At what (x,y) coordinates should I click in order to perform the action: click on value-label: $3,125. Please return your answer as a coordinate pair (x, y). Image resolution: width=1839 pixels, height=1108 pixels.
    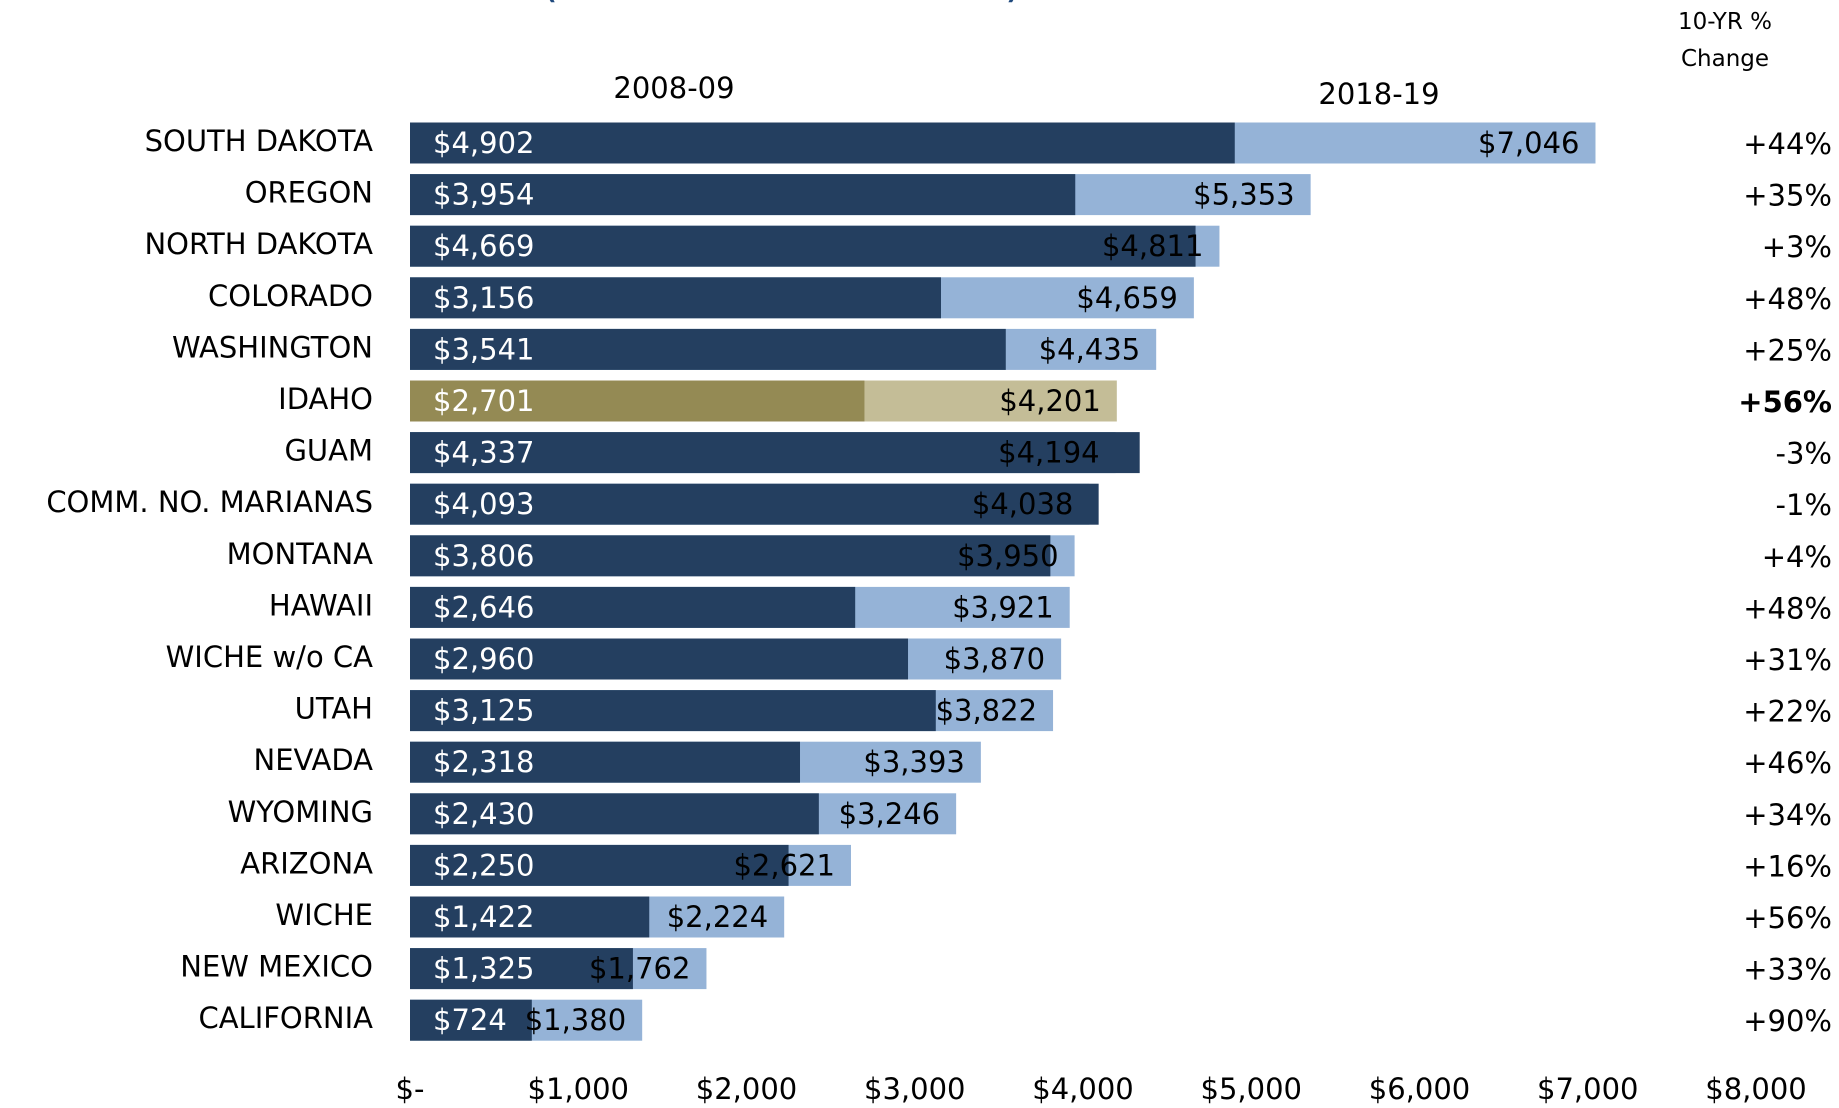
    Looking at the image, I should click on (483, 711).